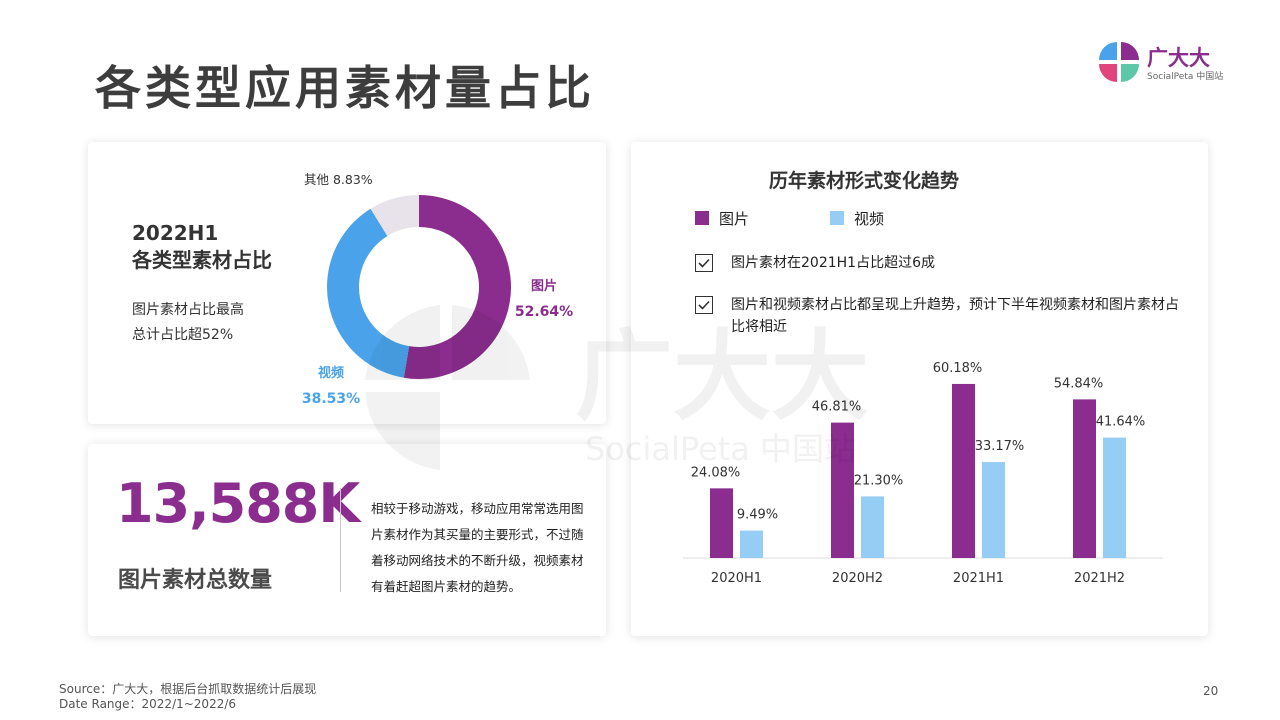 The image size is (1280, 720). What do you see at coordinates (702, 218) in the screenshot?
I see `legend-swatch-image` at bounding box center [702, 218].